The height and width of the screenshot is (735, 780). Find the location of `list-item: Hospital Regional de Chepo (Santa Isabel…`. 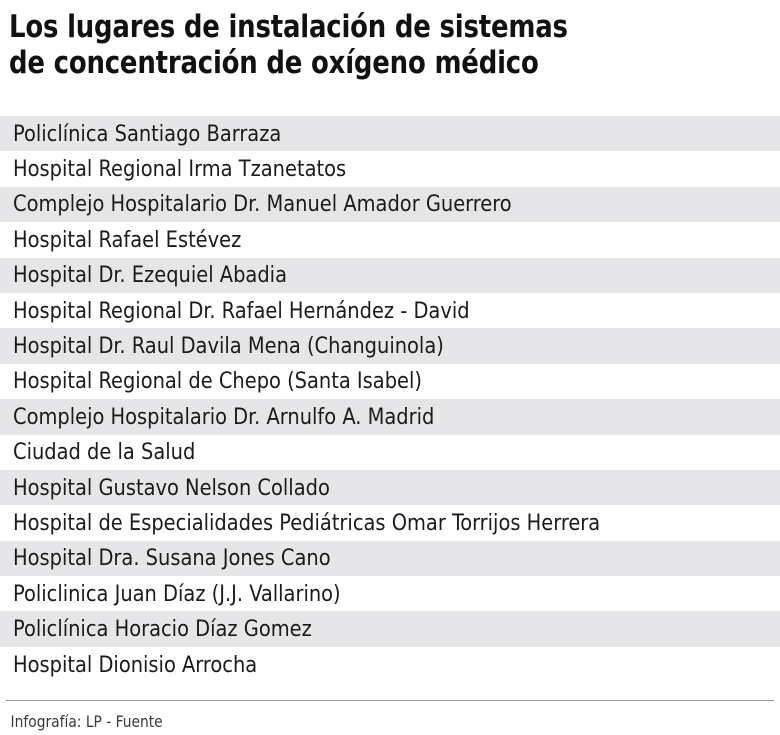

list-item: Hospital Regional de Chepo (Santa Isabel… is located at coordinates (390, 381).